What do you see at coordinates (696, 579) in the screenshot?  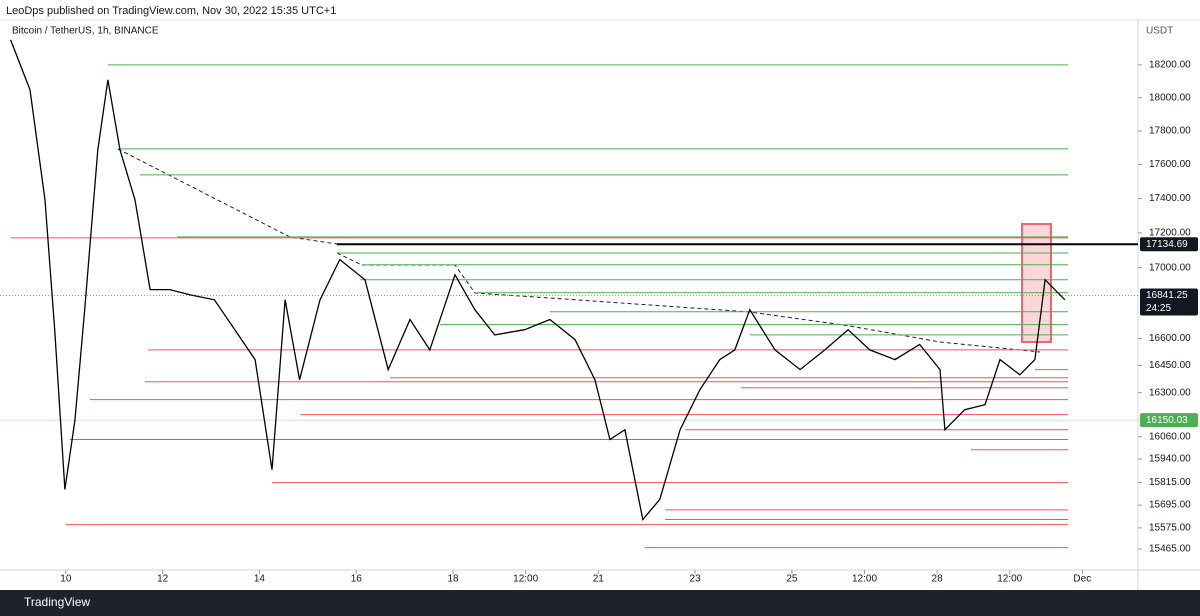 I see `x-tick-label: 23` at bounding box center [696, 579].